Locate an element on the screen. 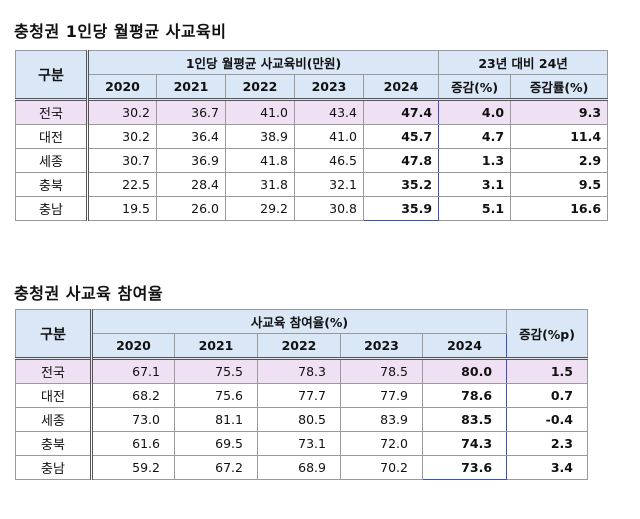 This screenshot has width=640, height=519. table2-title: 충청권 사교육 참여율 is located at coordinates (89, 293).